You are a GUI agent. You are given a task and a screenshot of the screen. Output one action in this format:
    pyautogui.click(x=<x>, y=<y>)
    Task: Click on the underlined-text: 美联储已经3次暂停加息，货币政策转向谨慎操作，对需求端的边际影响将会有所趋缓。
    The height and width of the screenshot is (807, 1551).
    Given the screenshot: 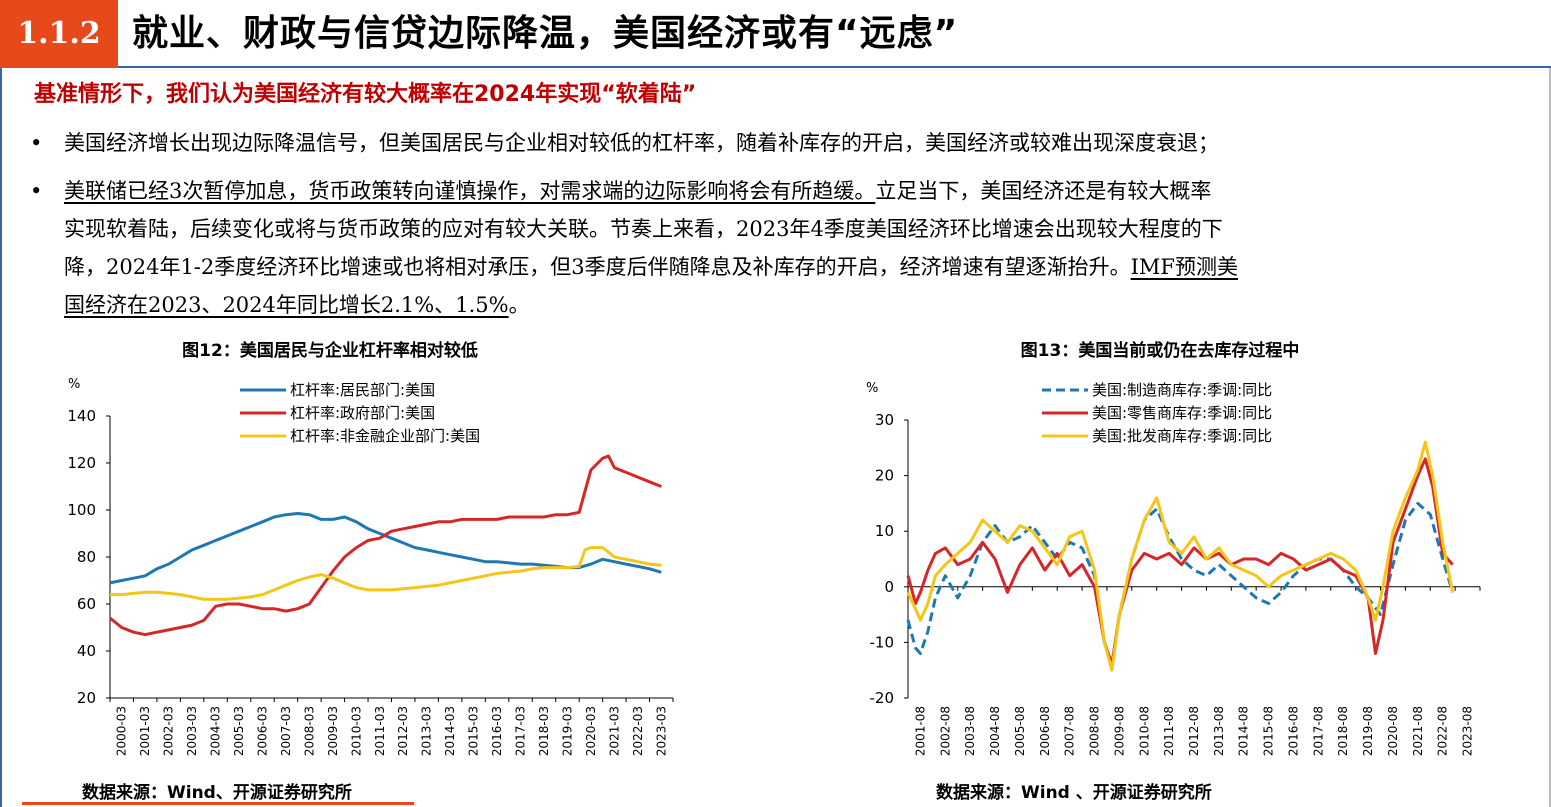 What is the action you would take?
    pyautogui.click(x=470, y=191)
    